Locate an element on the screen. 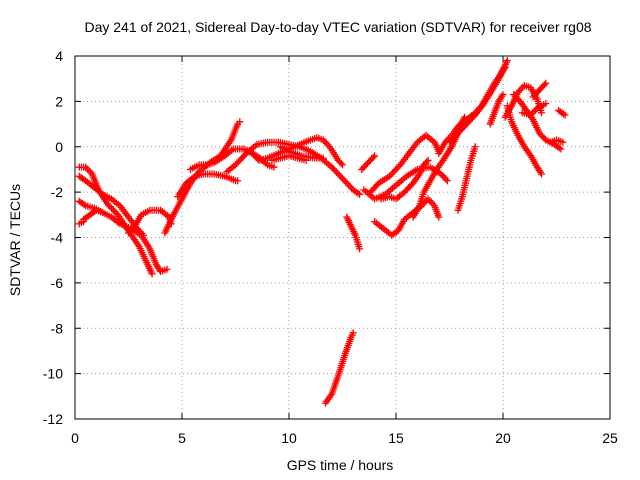  y-tick-label: 2 is located at coordinates (59, 101).